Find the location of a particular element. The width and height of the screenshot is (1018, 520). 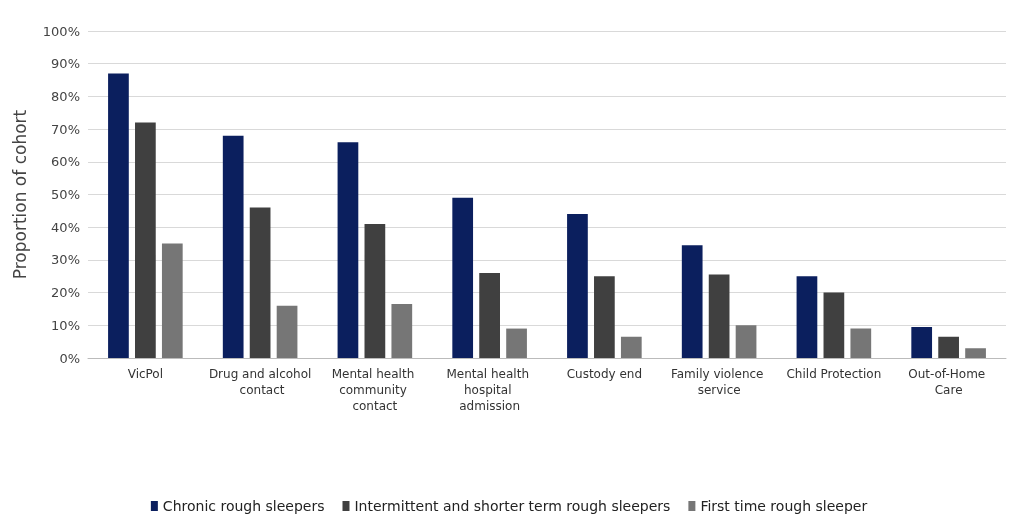

legend-label: First time rough sleeper is located at coordinates (784, 506).